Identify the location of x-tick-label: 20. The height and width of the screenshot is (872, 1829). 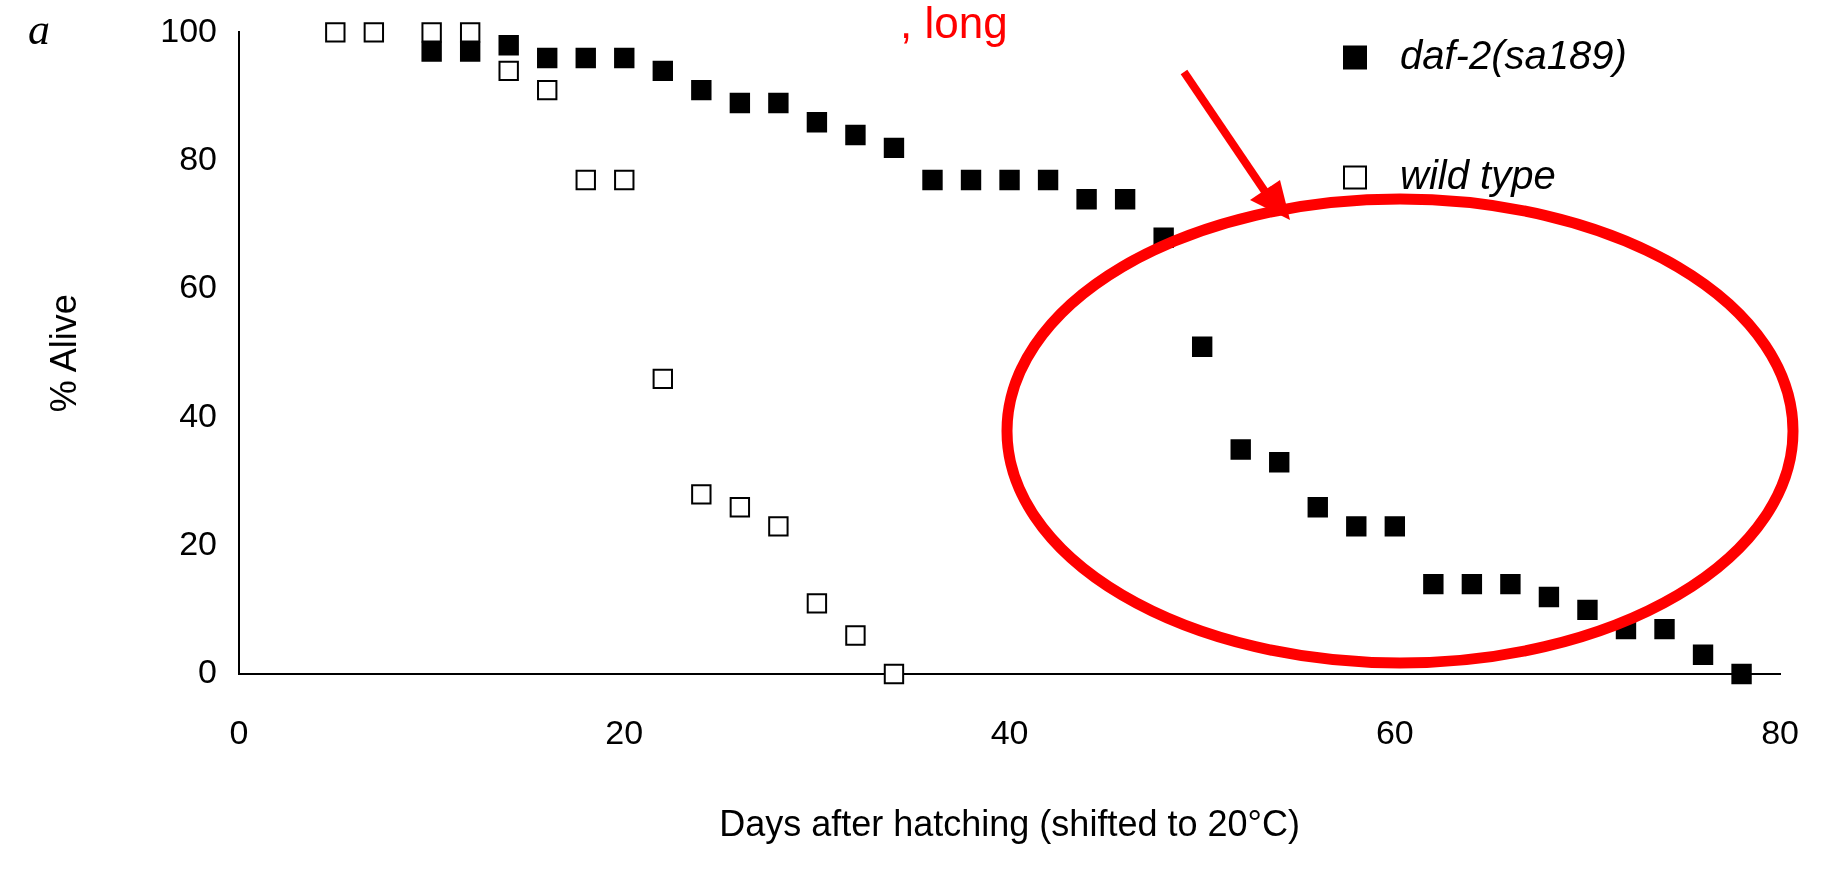
(624, 731).